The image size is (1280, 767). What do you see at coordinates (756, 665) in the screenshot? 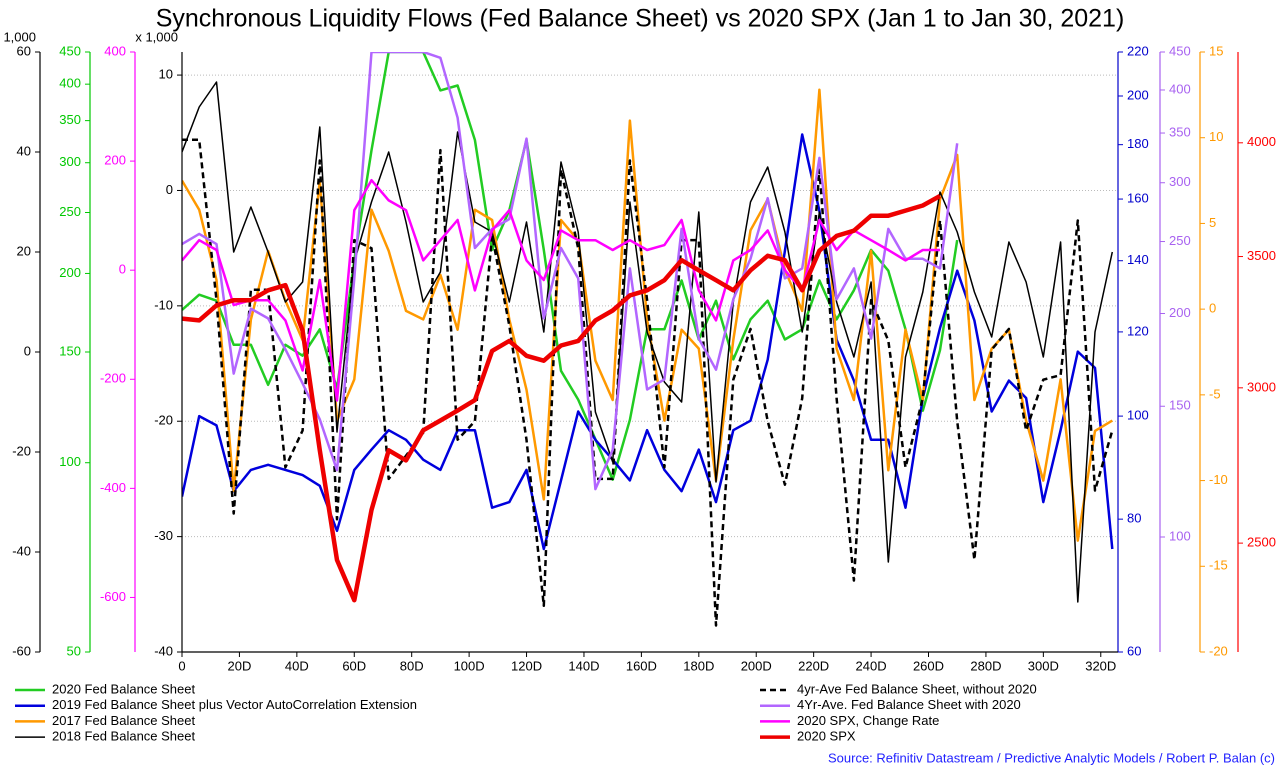
I see `x-tick-label: 200D` at bounding box center [756, 665].